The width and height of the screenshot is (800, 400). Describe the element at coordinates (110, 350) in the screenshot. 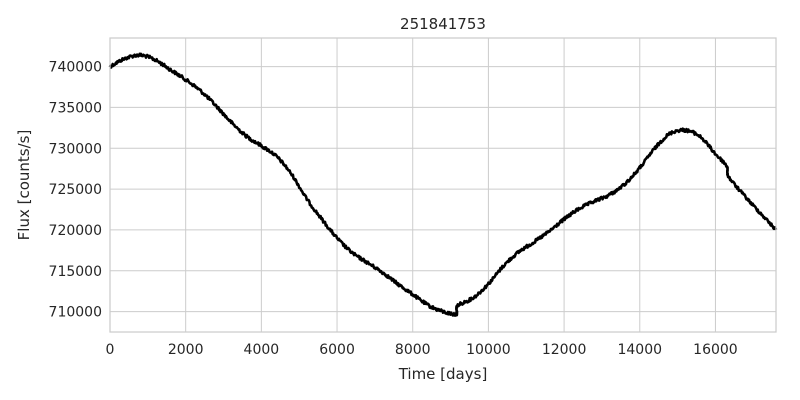

I see `x-tick-label: 0` at that location.